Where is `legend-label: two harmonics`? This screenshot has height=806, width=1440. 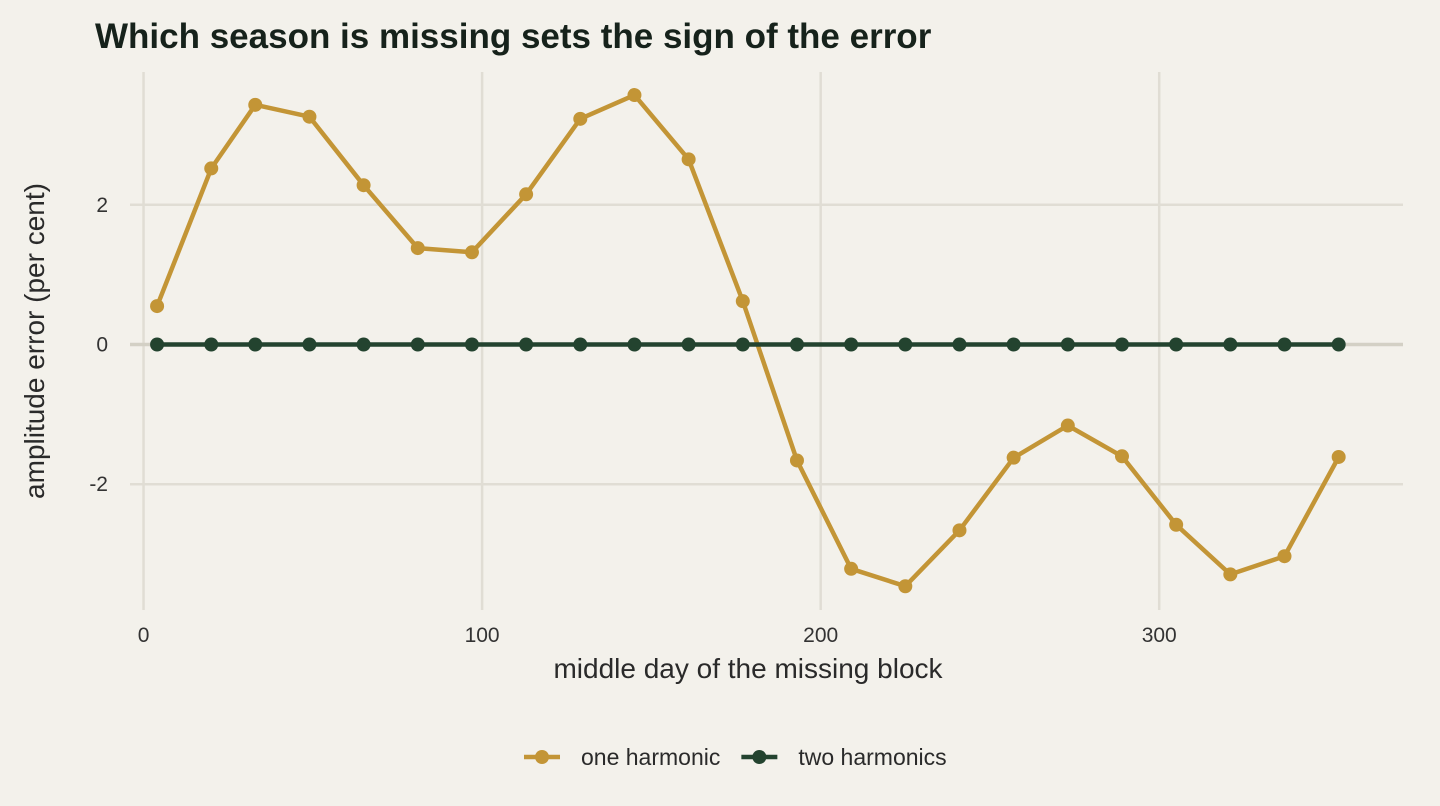
legend-label: two harmonics is located at coordinates (872, 757).